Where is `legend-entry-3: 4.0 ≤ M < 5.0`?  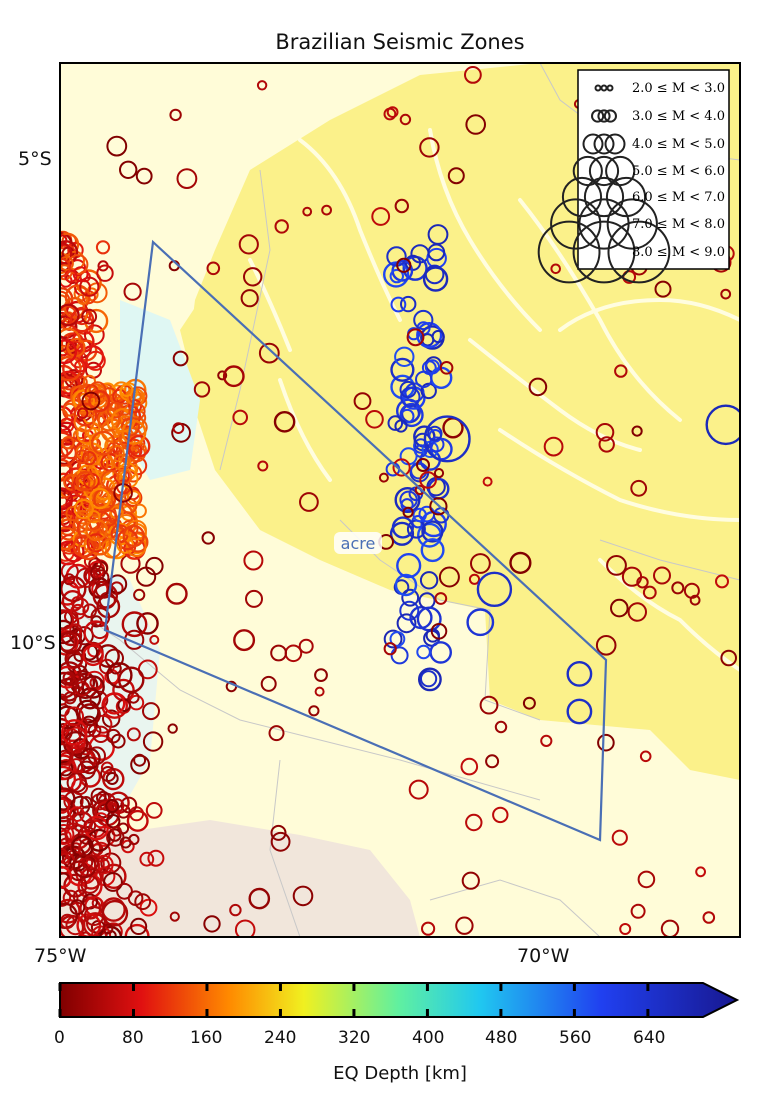 legend-entry-3: 4.0 ≤ M < 5.0 is located at coordinates (678, 144).